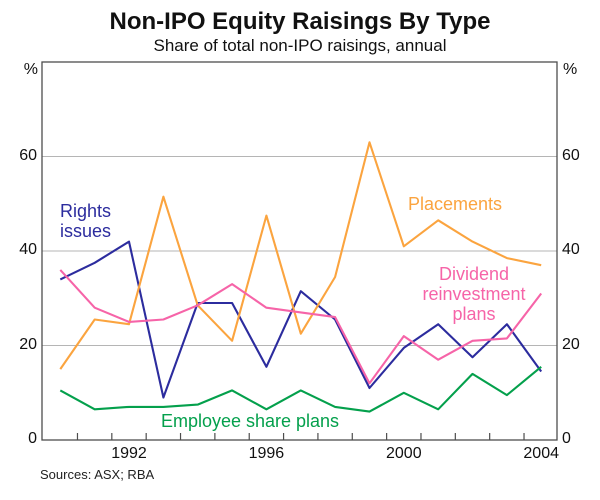 The height and width of the screenshot is (500, 600). Describe the element at coordinates (571, 249) in the screenshot. I see `y-tick-label-right-40: 40` at that location.